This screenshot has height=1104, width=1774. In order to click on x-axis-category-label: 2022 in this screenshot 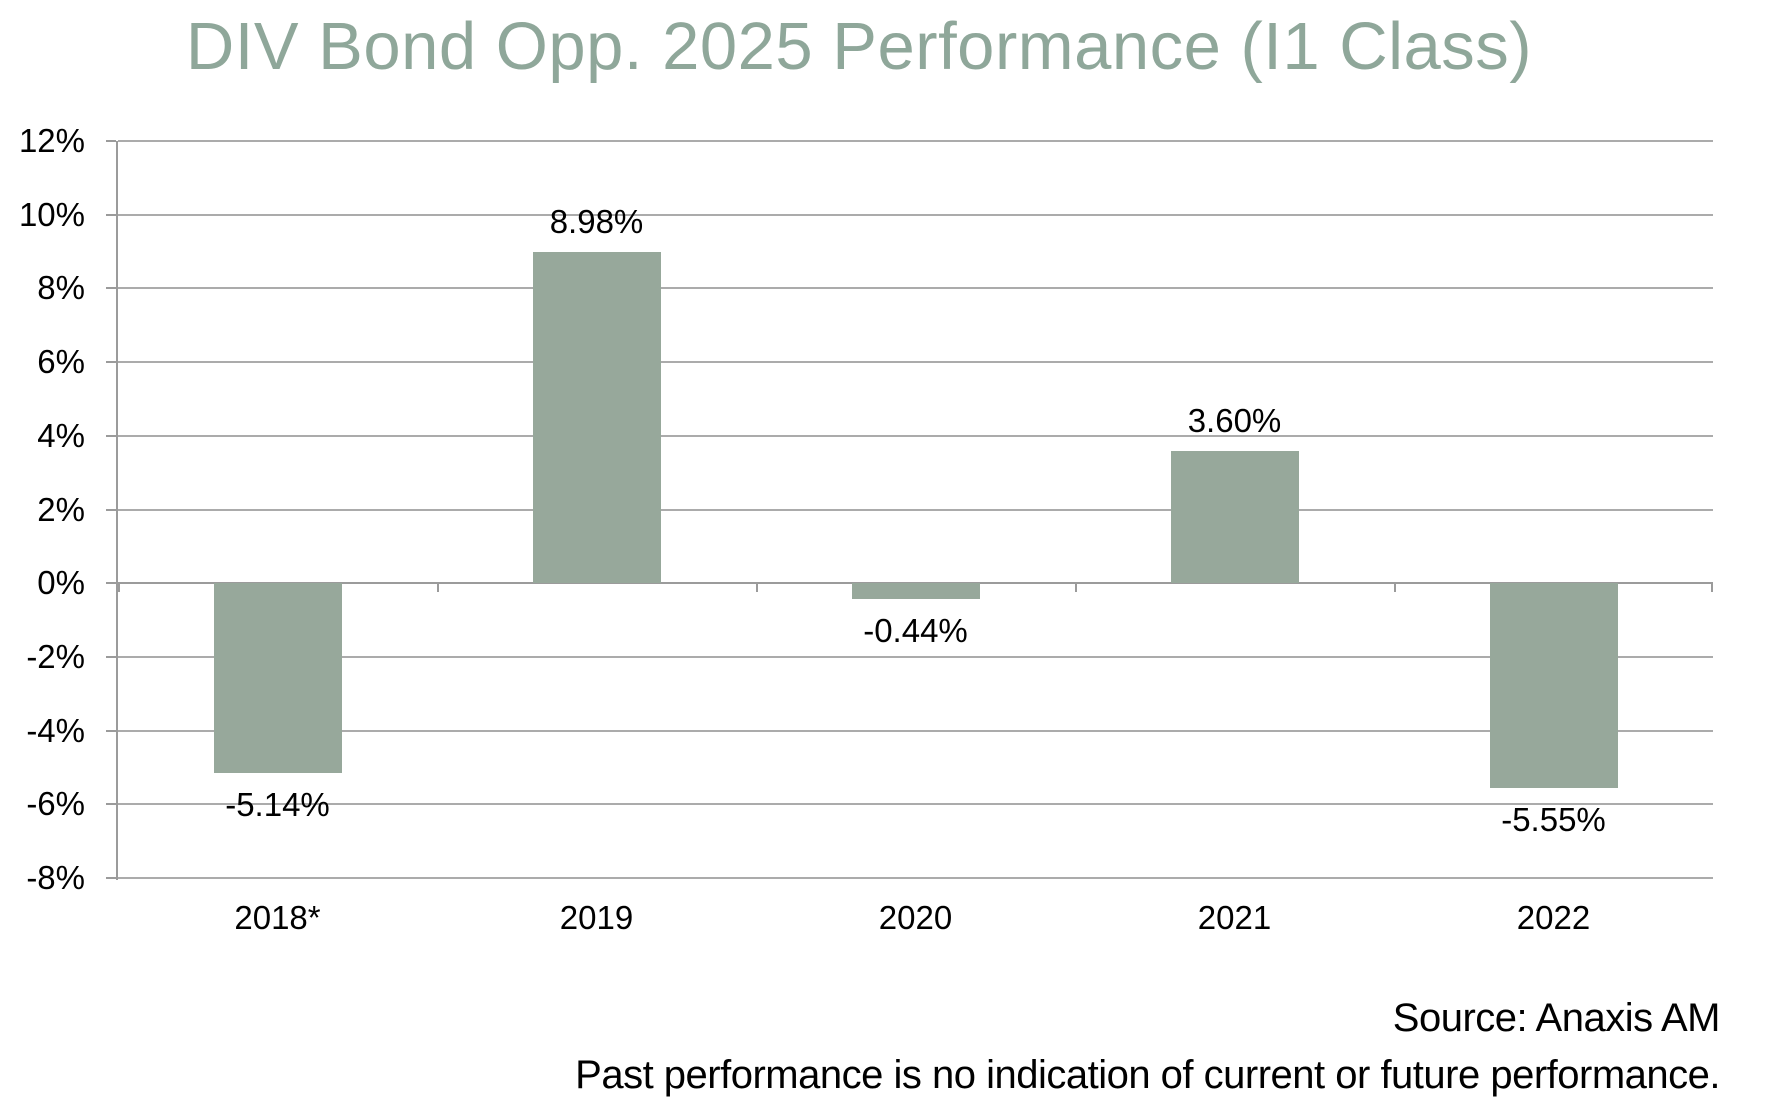, I will do `click(1553, 917)`.